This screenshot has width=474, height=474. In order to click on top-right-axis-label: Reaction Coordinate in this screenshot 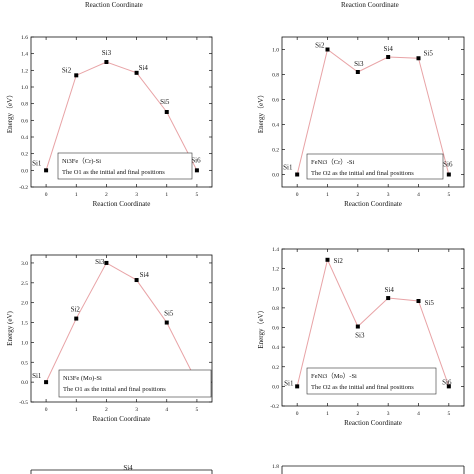, I will do `click(370, 5)`.